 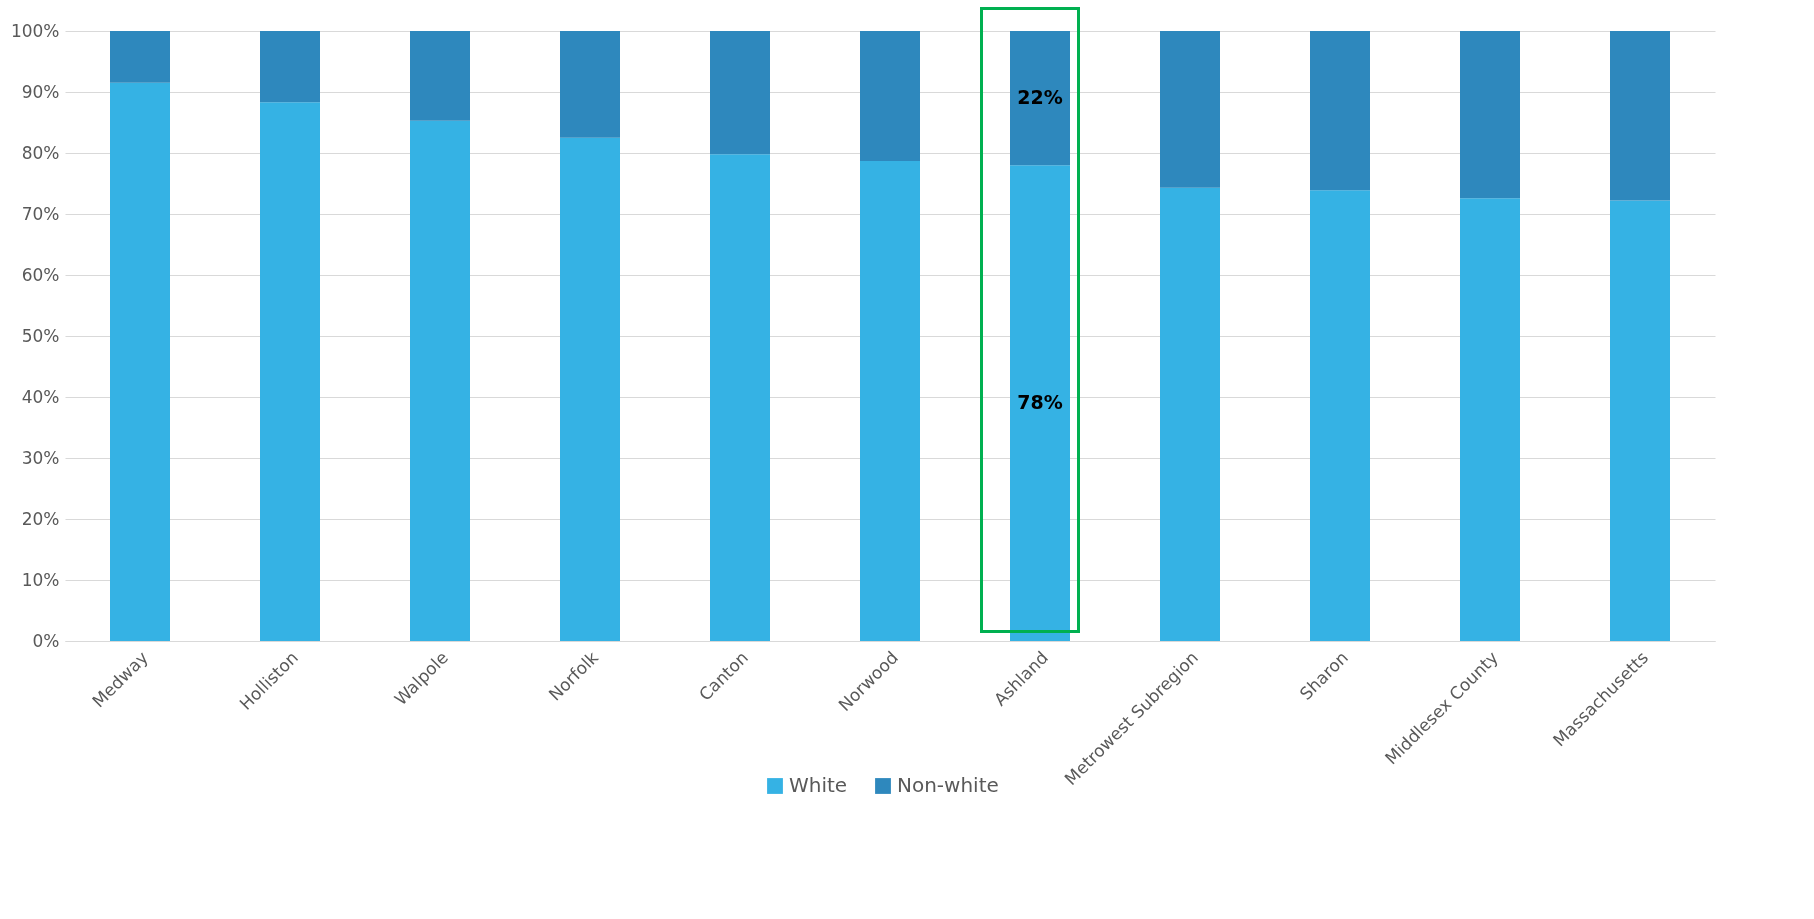 I want to click on y-tick-label: 10%, so click(x=40, y=579).